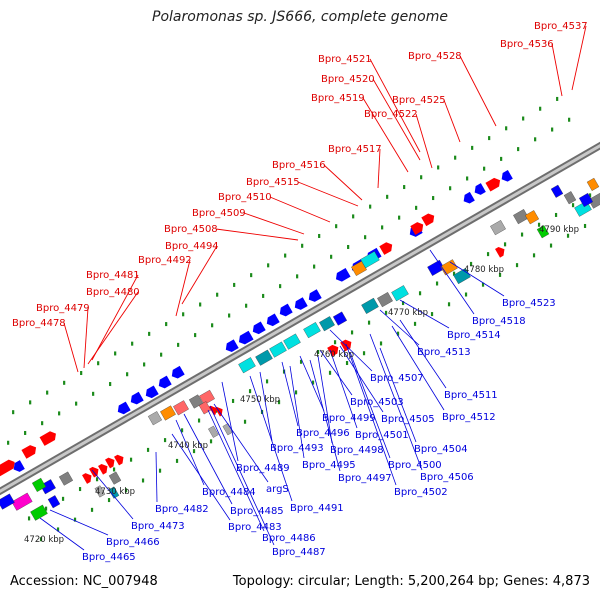  Describe the element at coordinates (273, 182) in the screenshot. I see `upper-gene-label: Bpro_4515` at that location.